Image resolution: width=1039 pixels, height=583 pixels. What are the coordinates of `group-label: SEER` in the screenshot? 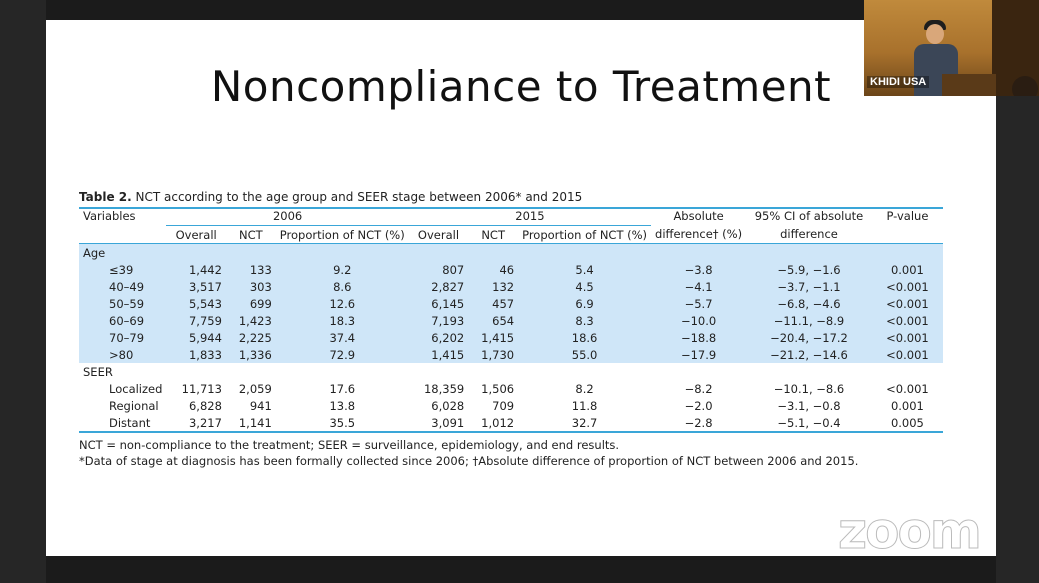 It's located at (98, 371).